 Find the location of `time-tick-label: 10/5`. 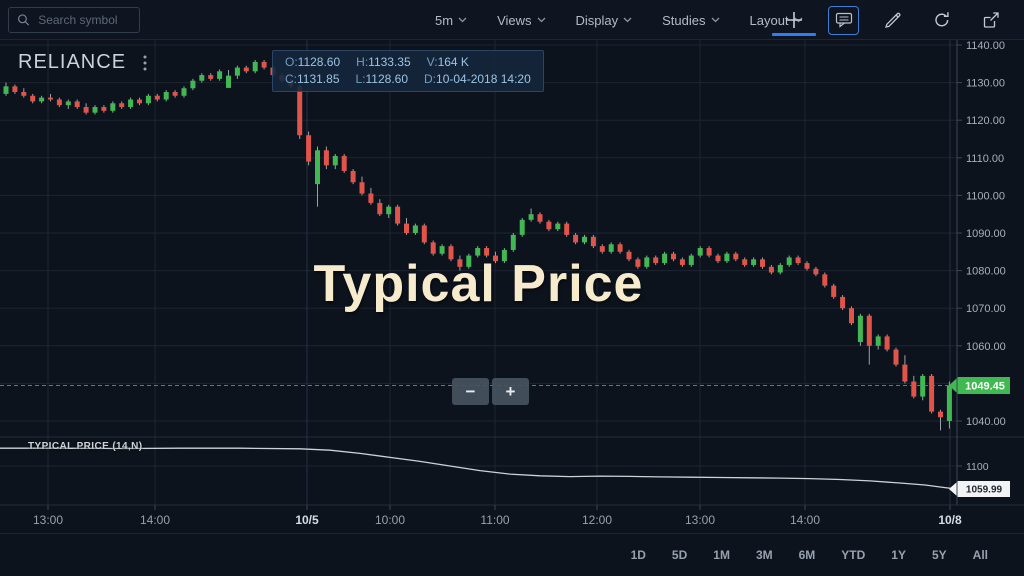

time-tick-label: 10/5 is located at coordinates (307, 520).